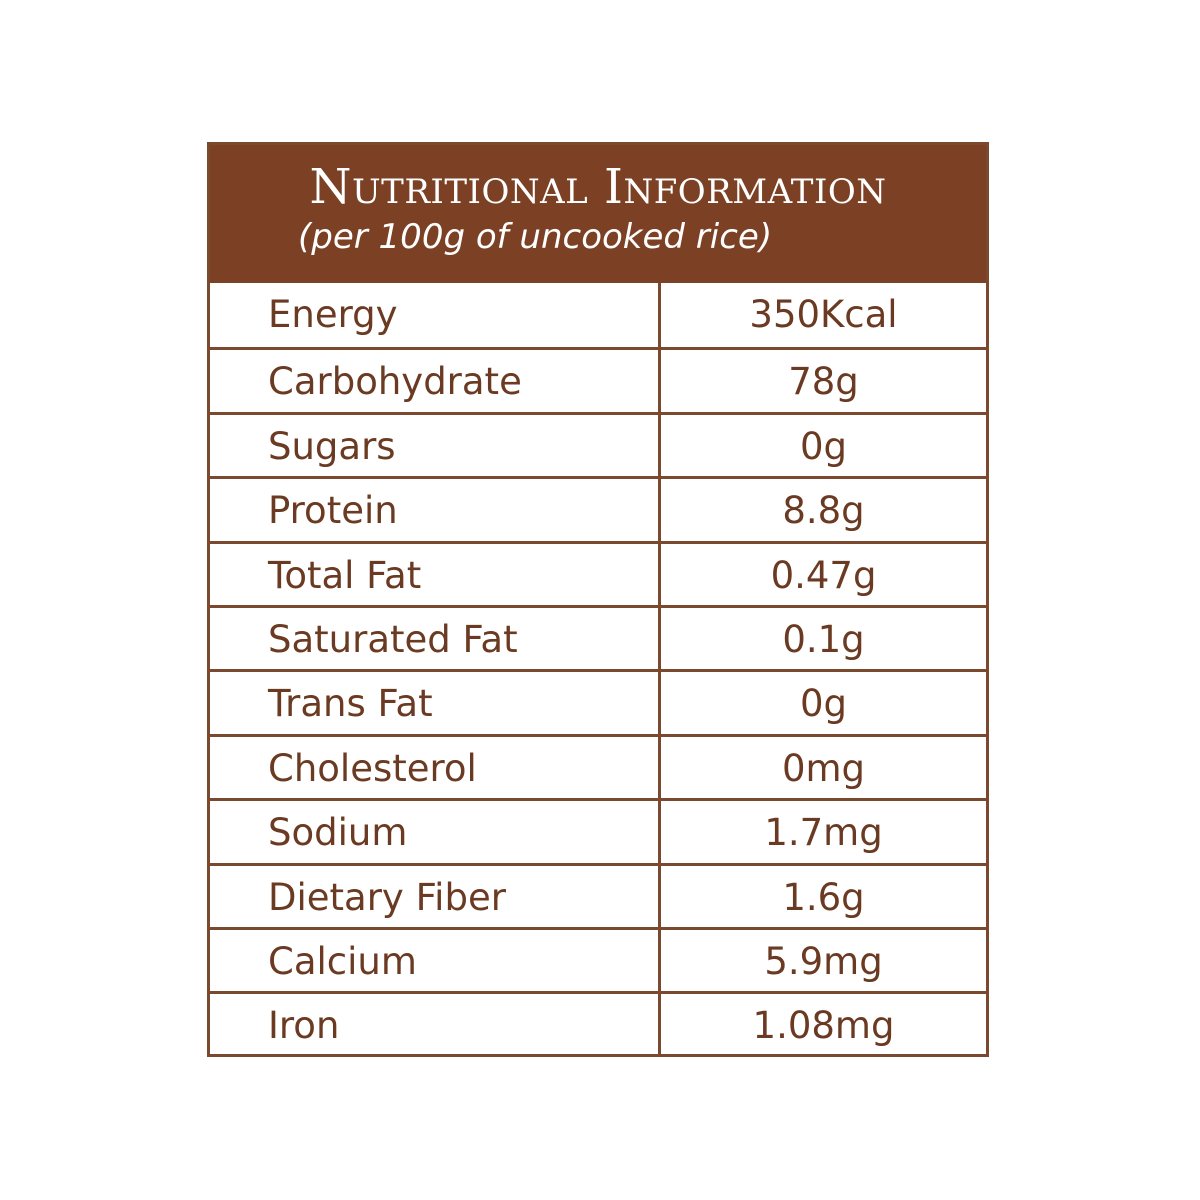 The width and height of the screenshot is (1200, 1200). I want to click on table-row: Iron 1.08mg, so click(598, 1023).